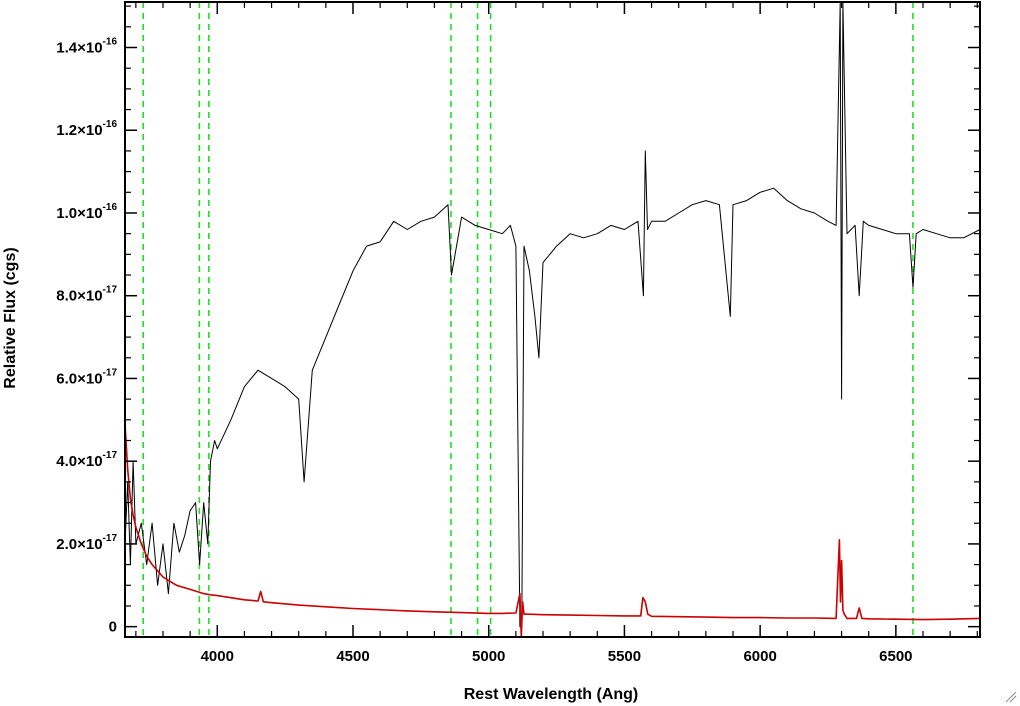 This screenshot has width=1020, height=706. I want to click on y-tick-label-6: 1.2×10⁻¹⁶, so click(86, 129).